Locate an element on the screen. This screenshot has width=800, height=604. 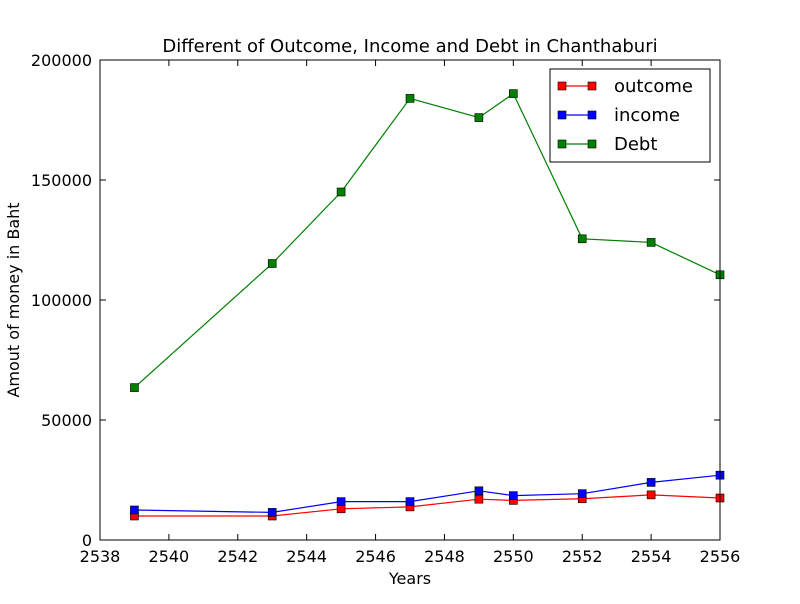
x-tick-label: 2552 is located at coordinates (582, 556).